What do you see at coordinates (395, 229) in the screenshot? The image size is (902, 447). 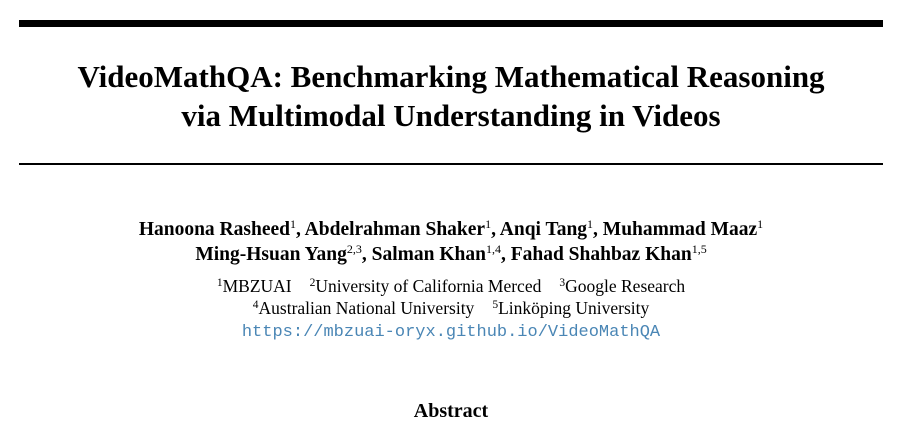 I see `author-name: Abdelrahman Shaker` at bounding box center [395, 229].